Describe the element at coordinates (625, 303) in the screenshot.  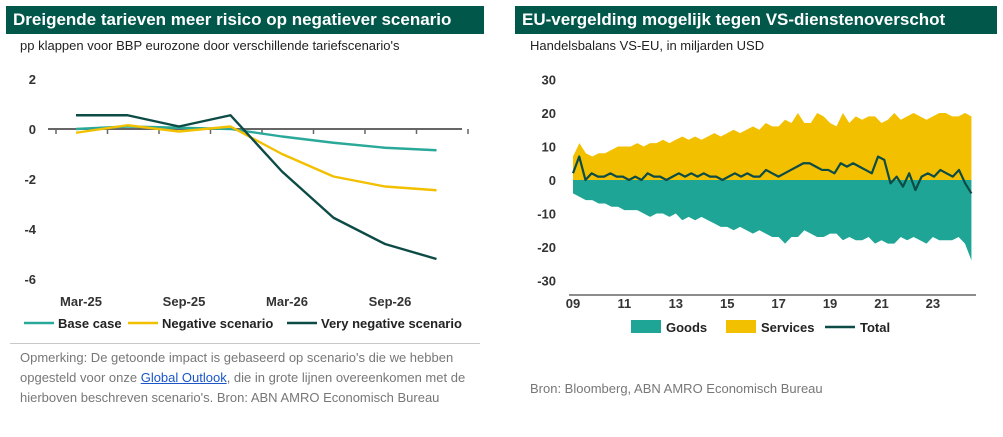
I see `x-tick-label: 11` at that location.